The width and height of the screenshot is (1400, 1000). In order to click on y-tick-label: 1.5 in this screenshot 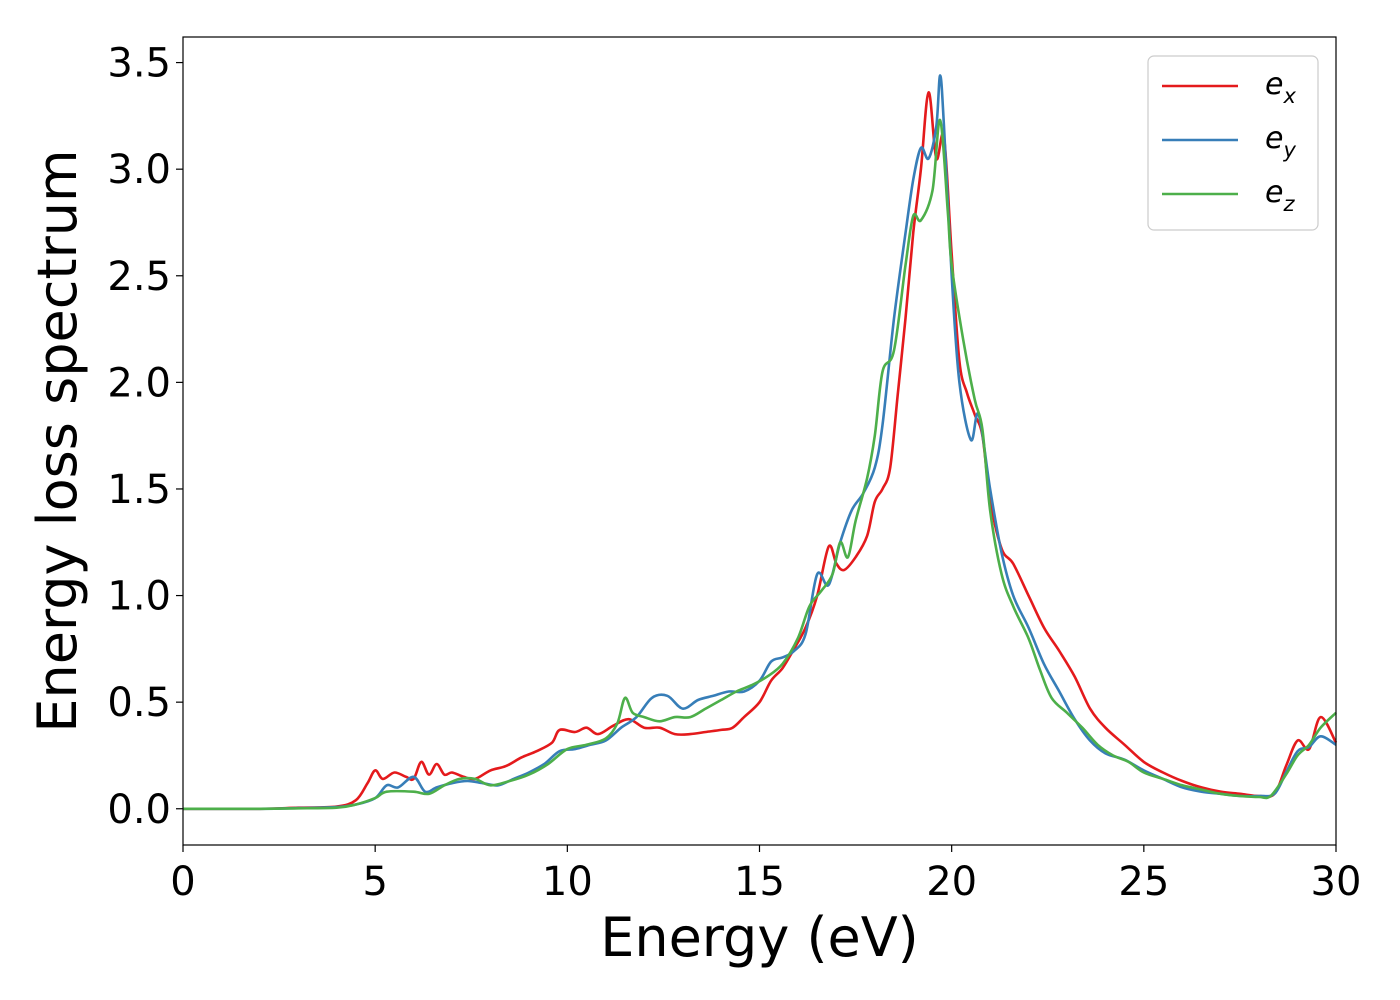, I will do `click(139, 490)`.